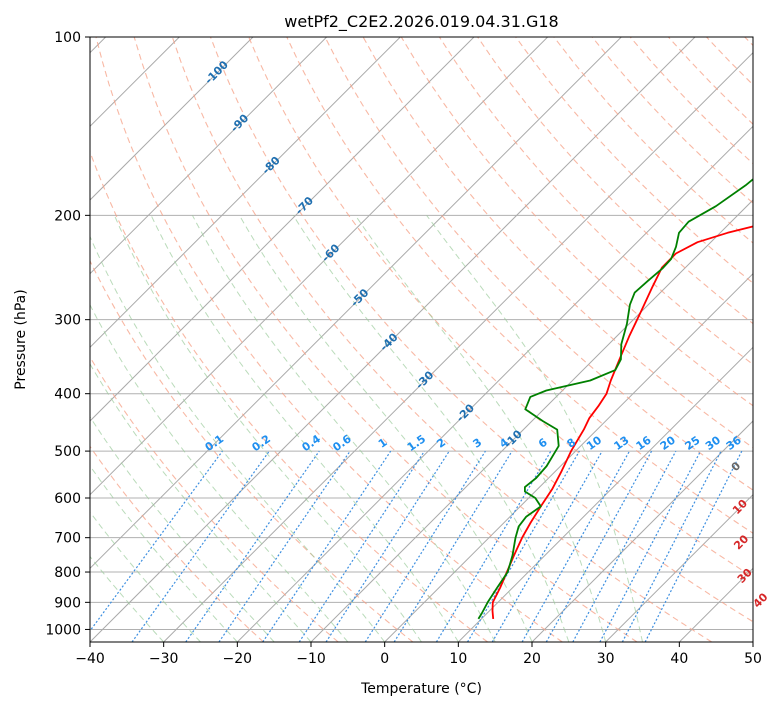  I want to click on adiabat-value-label: 0, so click(736, 466).